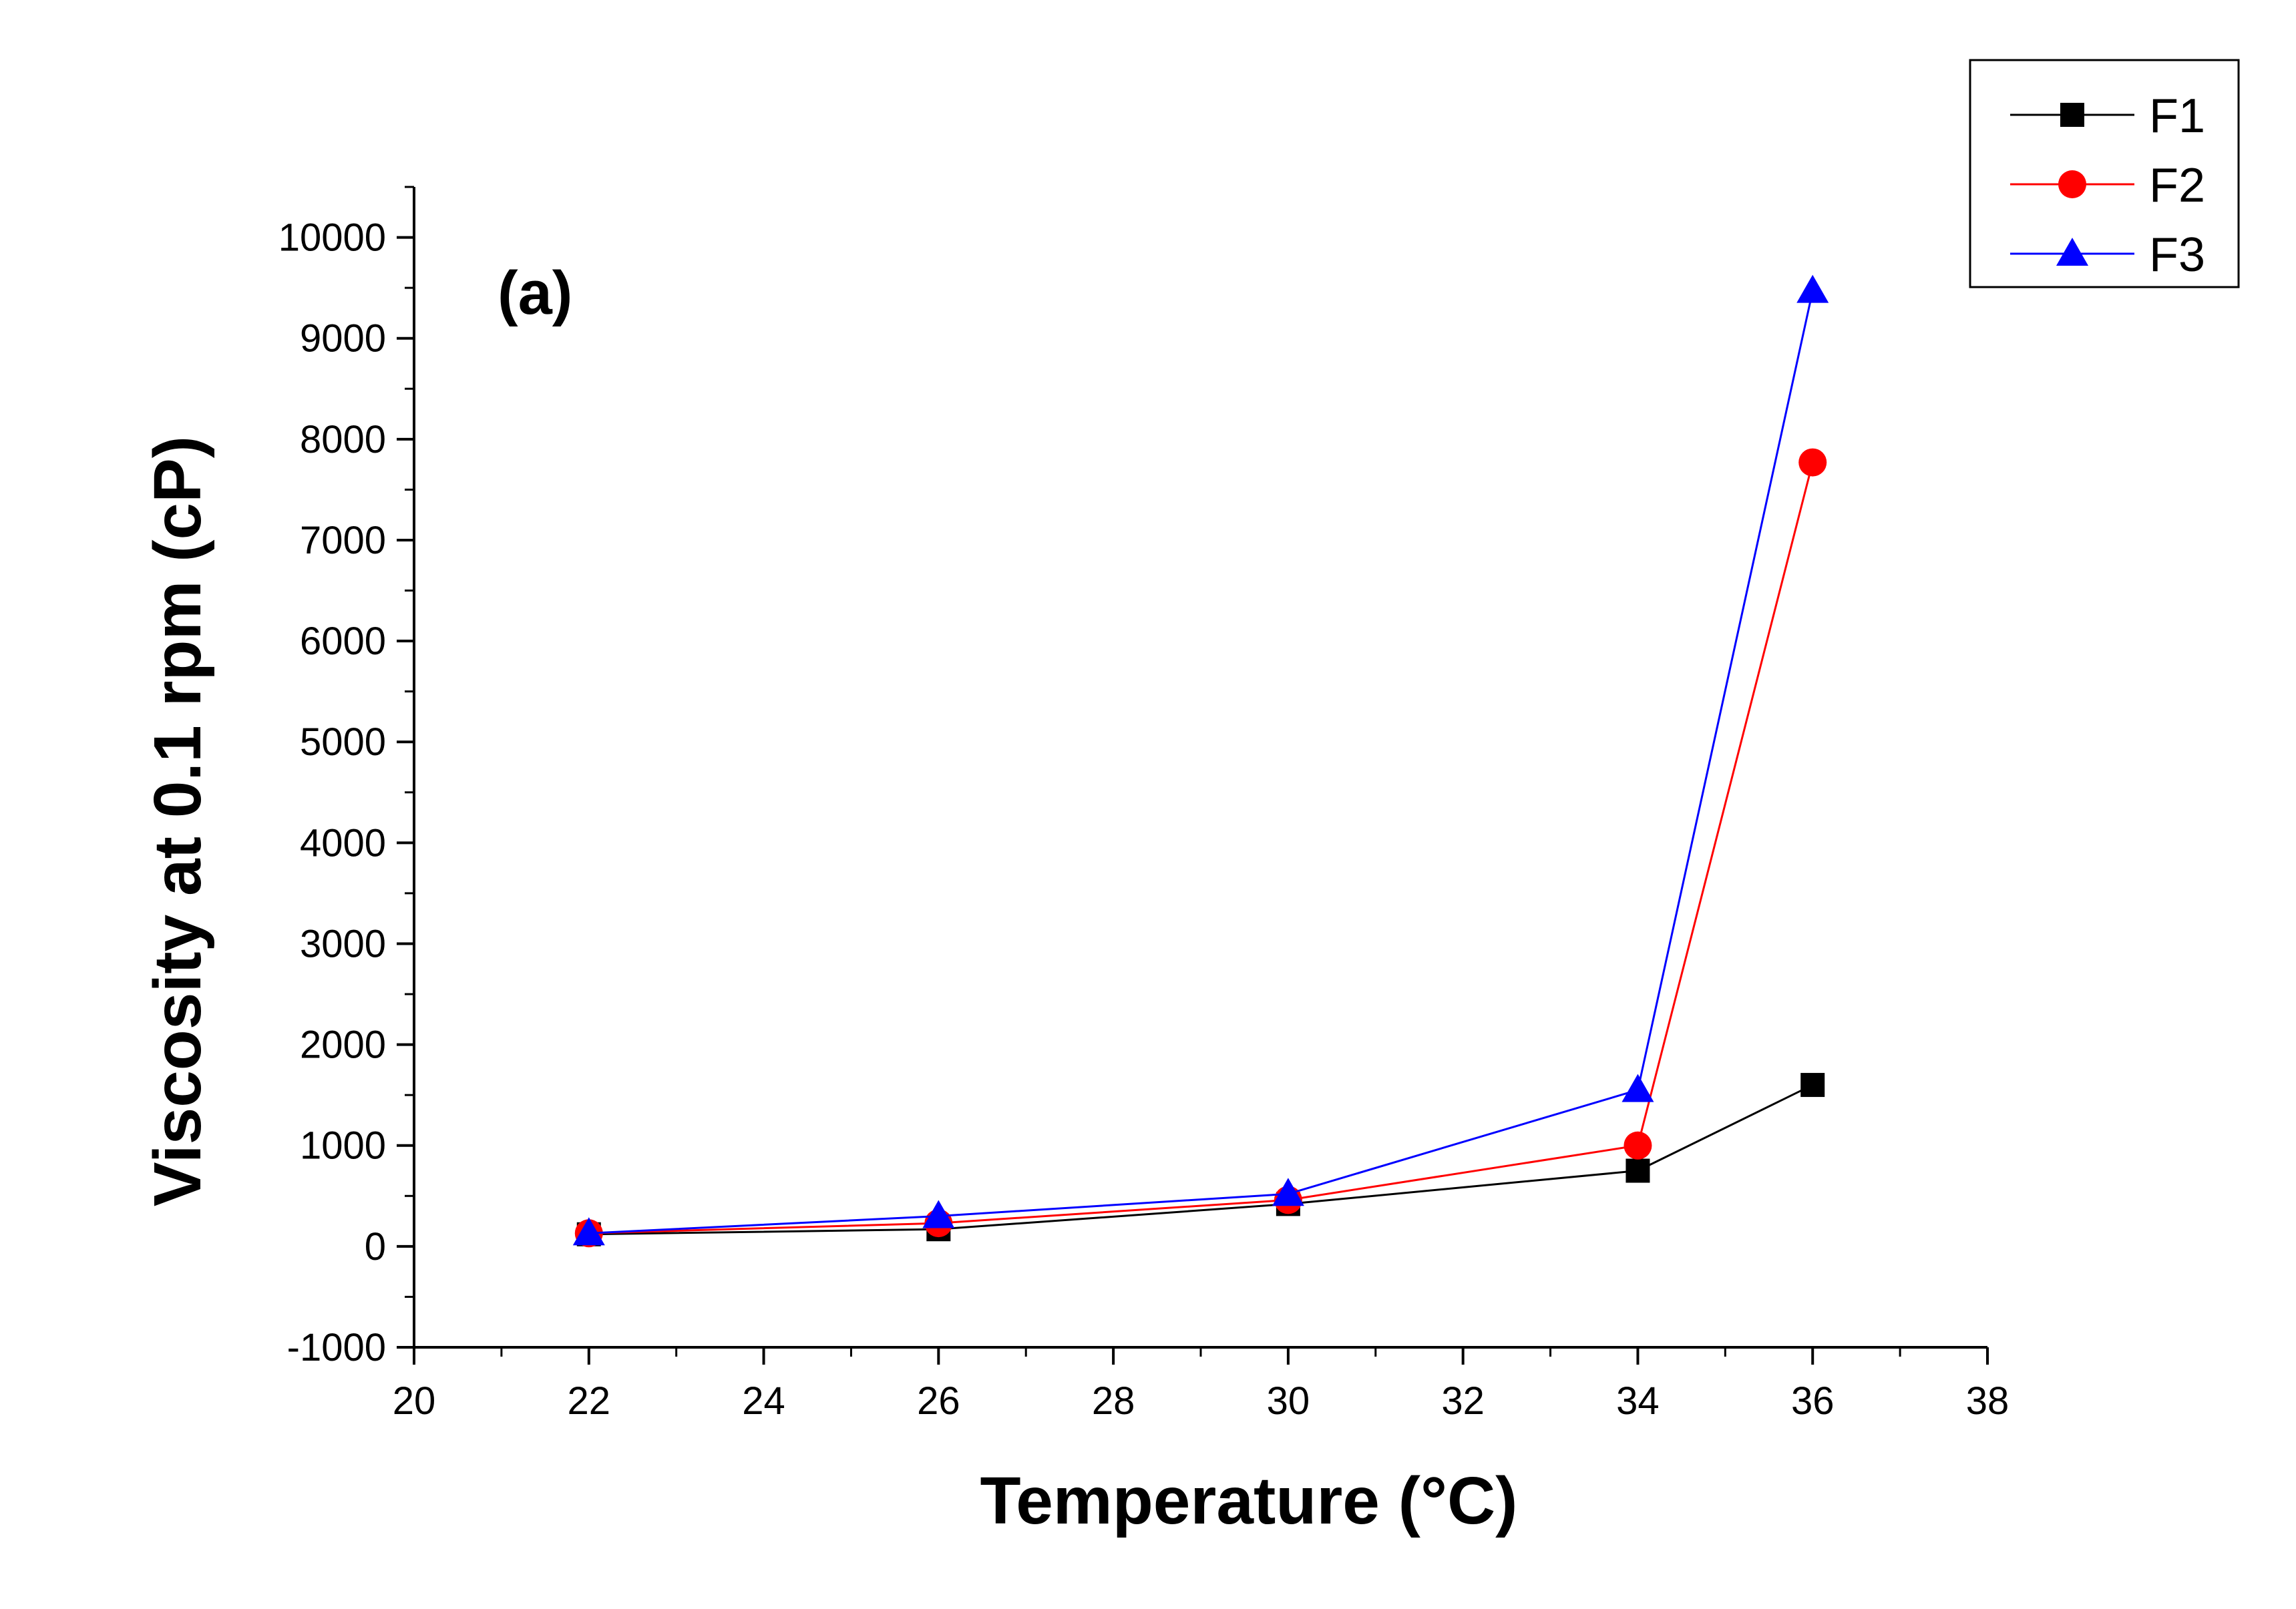 The height and width of the screenshot is (1609, 2296). Describe the element at coordinates (343, 742) in the screenshot. I see `y-tick-label: 5000` at that location.